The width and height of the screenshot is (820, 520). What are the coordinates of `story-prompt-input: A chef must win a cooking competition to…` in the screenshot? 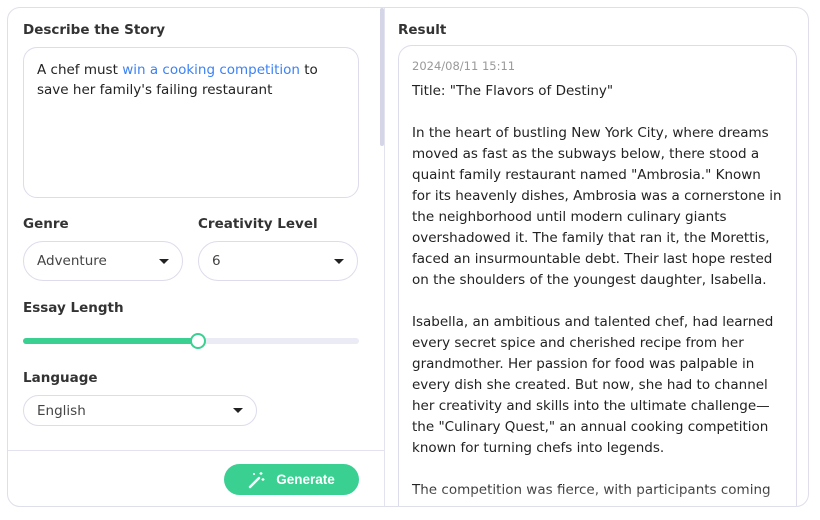 It's located at (191, 122).